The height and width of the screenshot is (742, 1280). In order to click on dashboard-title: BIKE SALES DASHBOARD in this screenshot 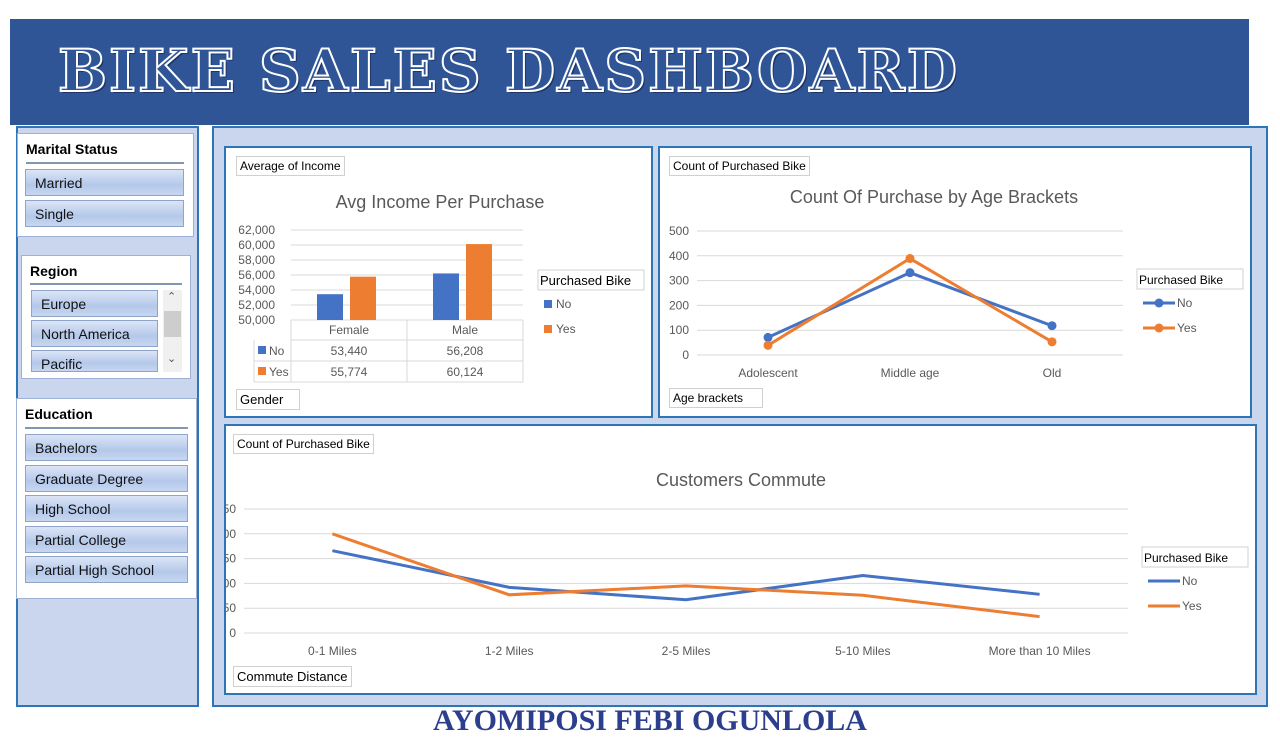, I will do `click(508, 71)`.